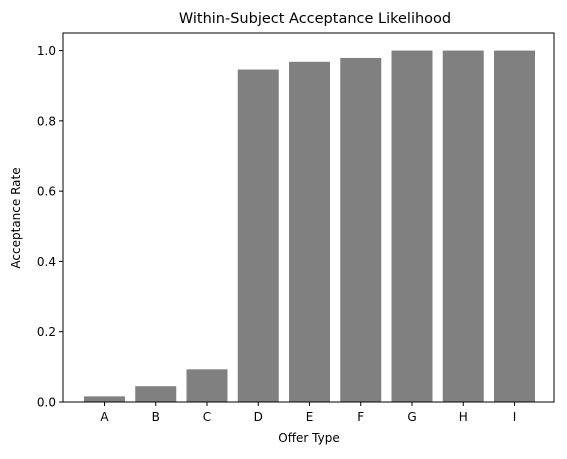  I want to click on x-tick-label: G, so click(411, 417).